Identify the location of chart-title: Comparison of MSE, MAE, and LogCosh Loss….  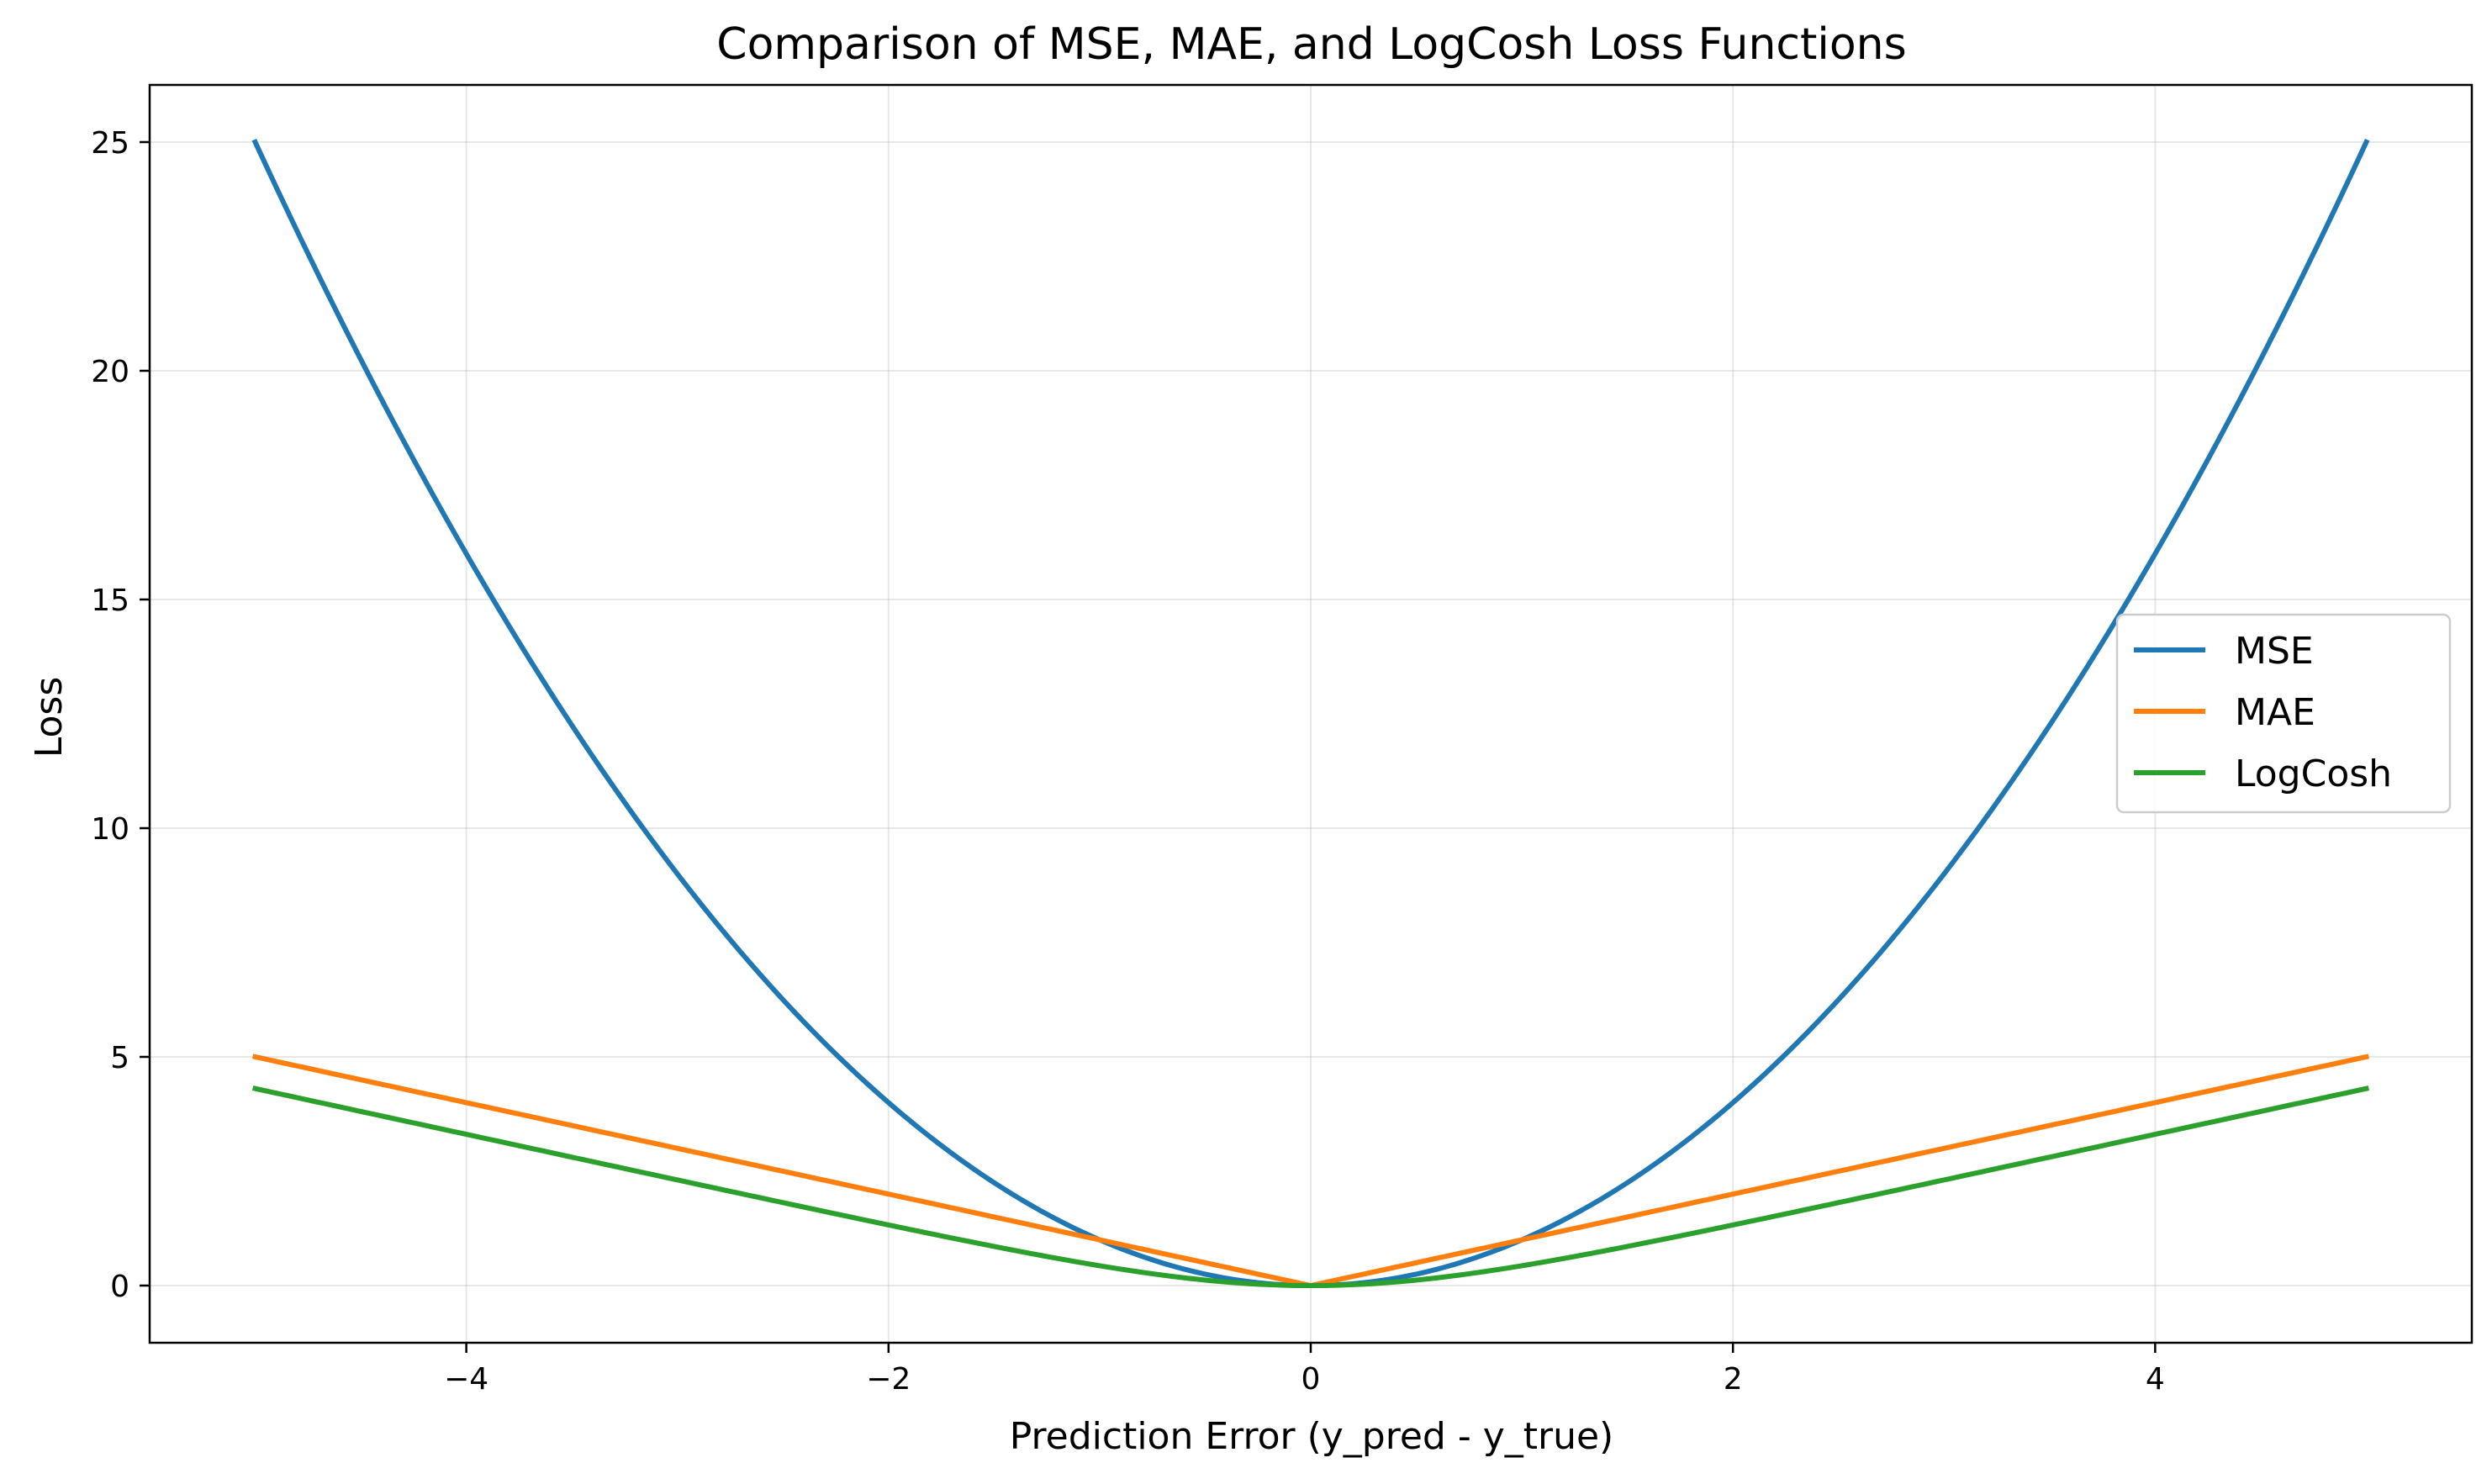
(1311, 44).